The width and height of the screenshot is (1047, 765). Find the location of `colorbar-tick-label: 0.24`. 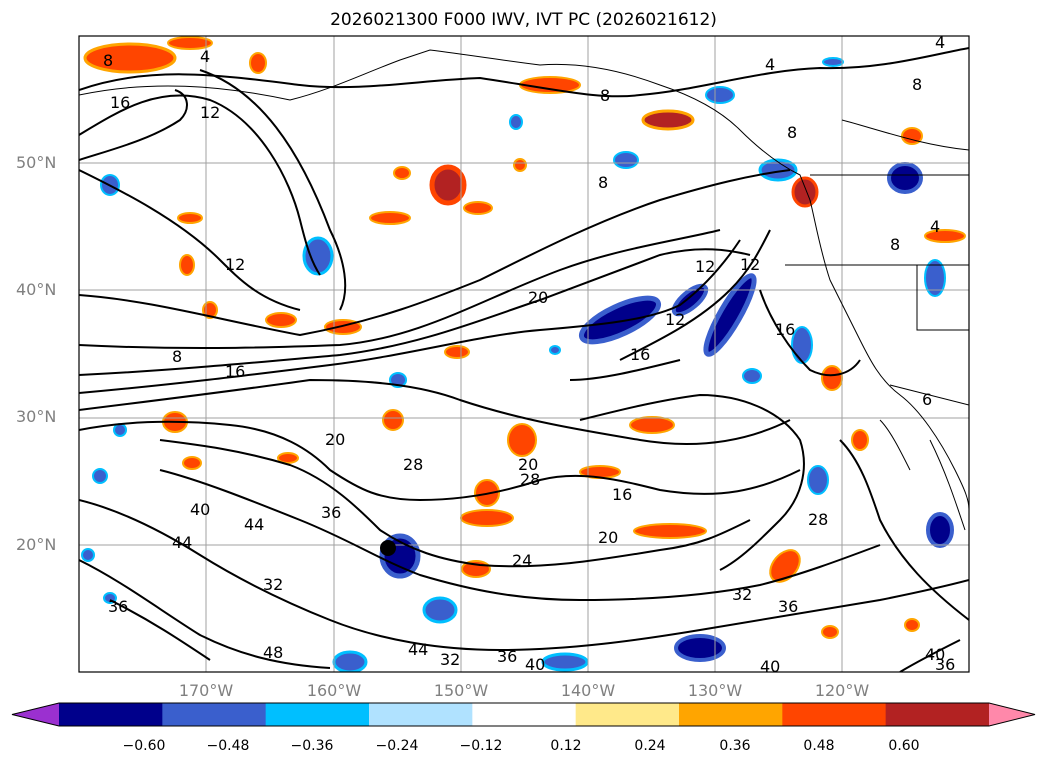

colorbar-tick-label: 0.24 is located at coordinates (650, 746).